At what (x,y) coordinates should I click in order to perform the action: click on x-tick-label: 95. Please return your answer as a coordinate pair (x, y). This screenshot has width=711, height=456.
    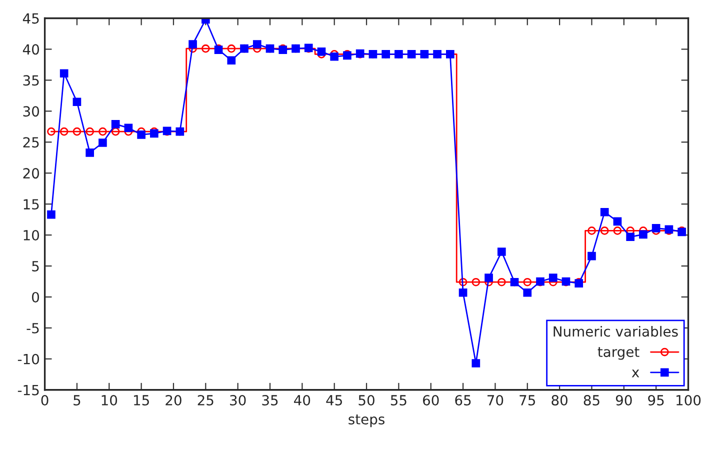
    Looking at the image, I should click on (656, 400).